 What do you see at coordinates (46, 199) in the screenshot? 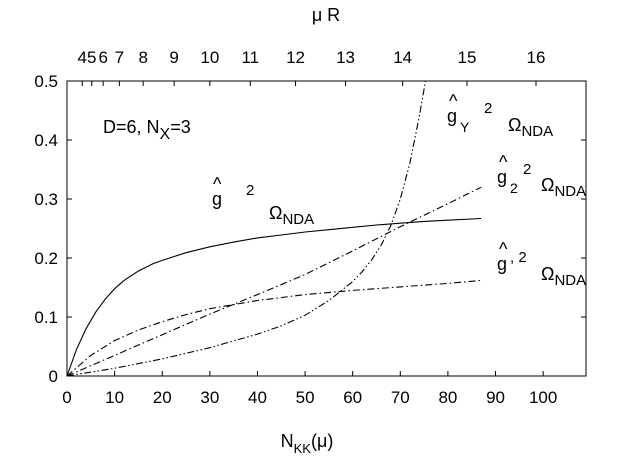
I see `y-tick-label: 0.3` at bounding box center [46, 199].